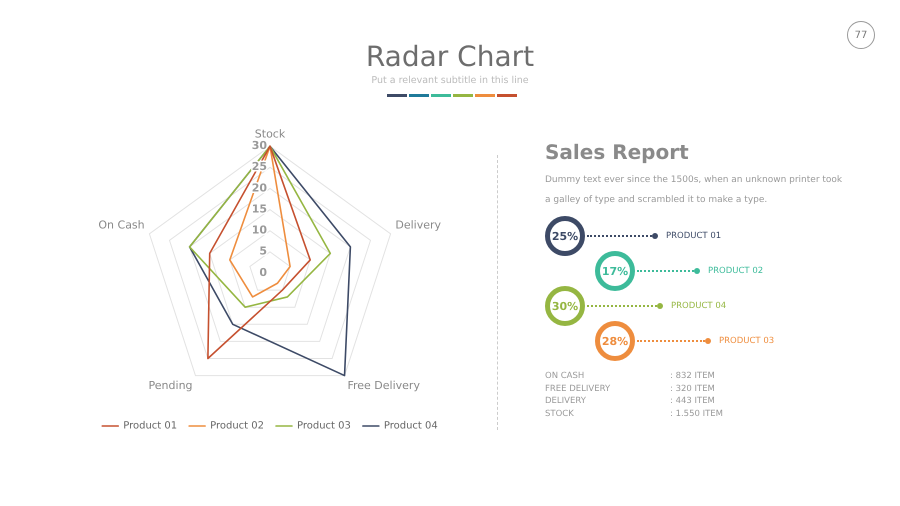 Image resolution: width=900 pixels, height=506 pixels. I want to click on data-label: 17%, so click(615, 271).